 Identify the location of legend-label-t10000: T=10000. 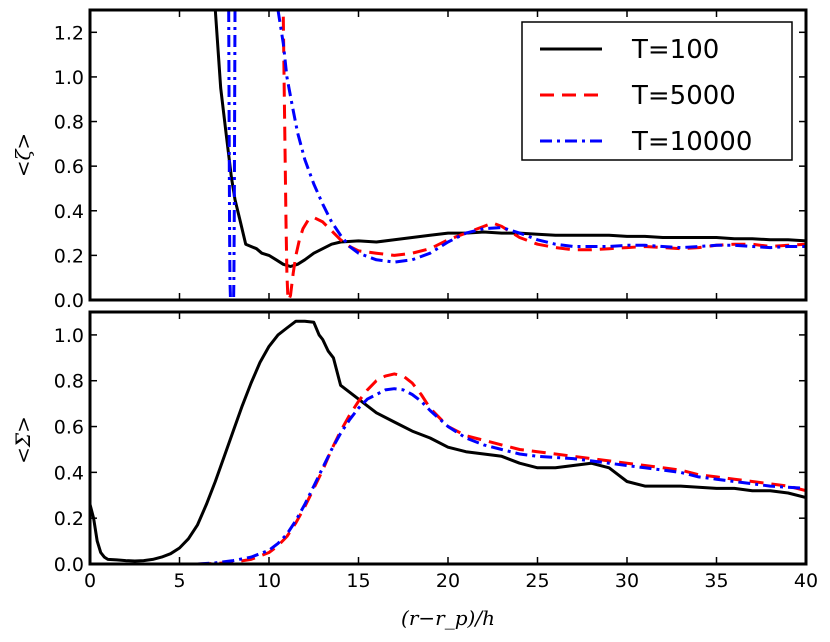
(691, 142).